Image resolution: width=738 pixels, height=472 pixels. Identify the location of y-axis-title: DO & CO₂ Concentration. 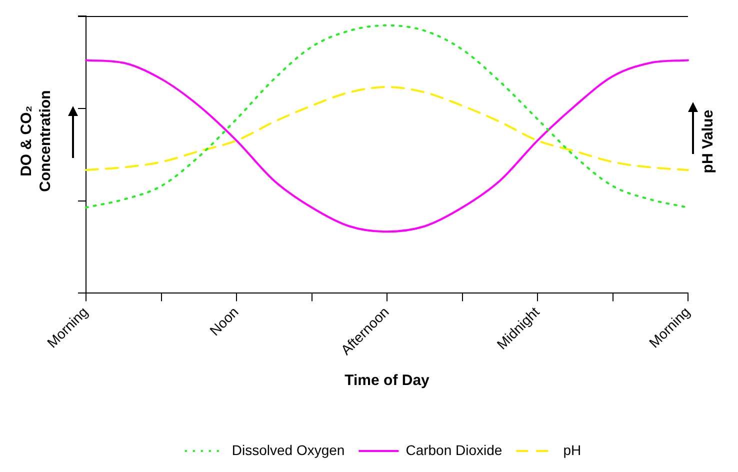
(36, 141).